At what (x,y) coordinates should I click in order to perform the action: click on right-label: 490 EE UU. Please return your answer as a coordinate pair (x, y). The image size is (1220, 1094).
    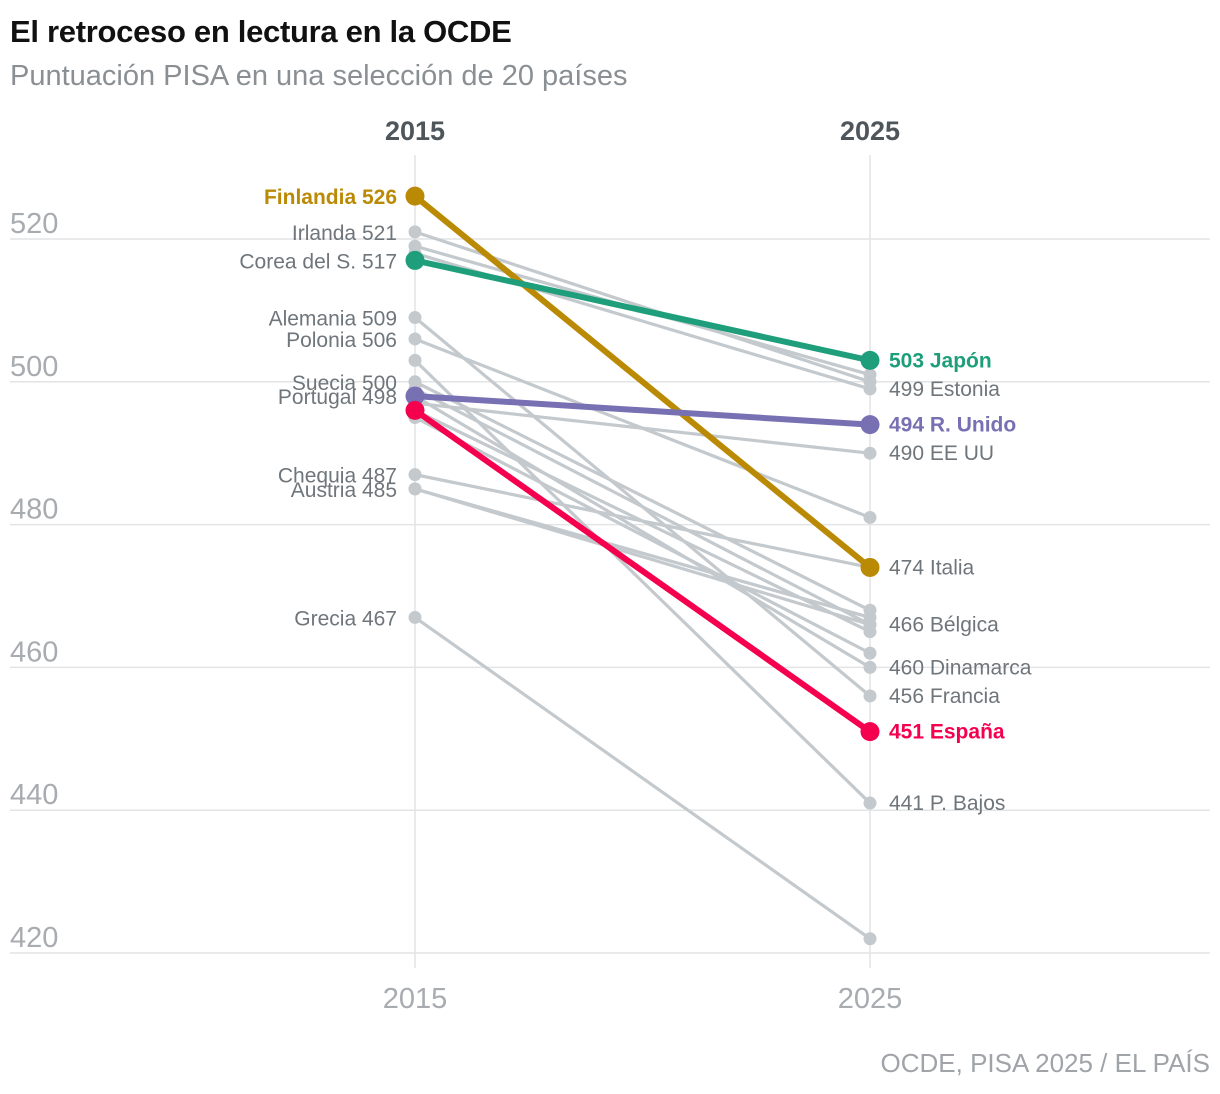
    Looking at the image, I should click on (941, 453).